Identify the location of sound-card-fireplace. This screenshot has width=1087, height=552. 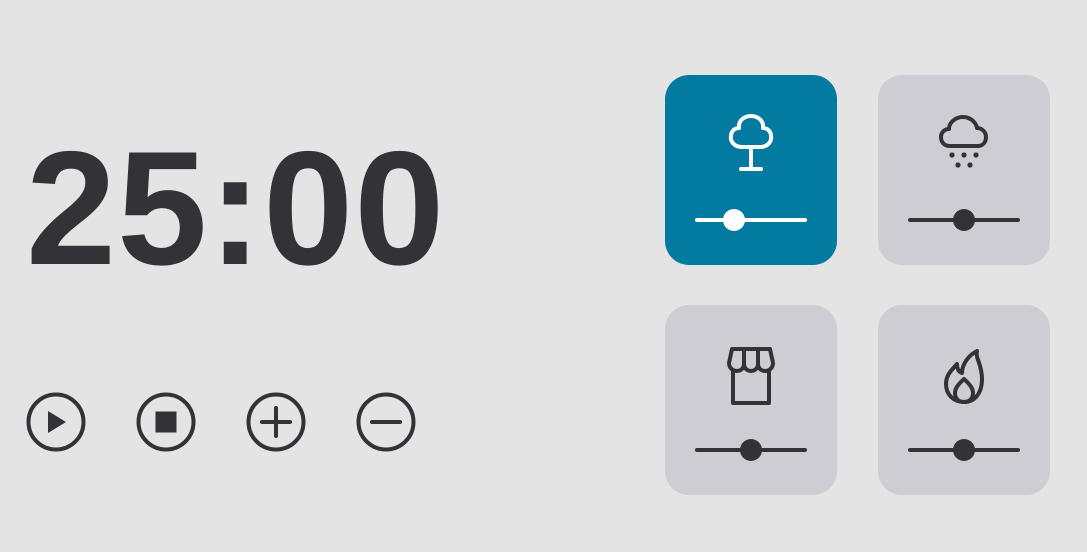
(964, 400).